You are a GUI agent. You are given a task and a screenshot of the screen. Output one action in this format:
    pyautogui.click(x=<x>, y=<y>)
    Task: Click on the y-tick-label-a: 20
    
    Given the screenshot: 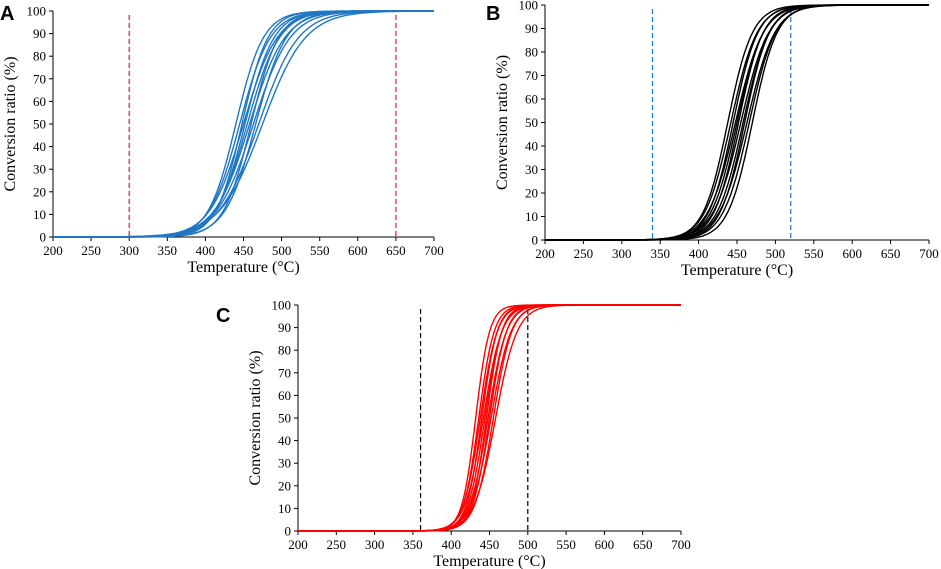 What is the action you would take?
    pyautogui.click(x=39, y=191)
    